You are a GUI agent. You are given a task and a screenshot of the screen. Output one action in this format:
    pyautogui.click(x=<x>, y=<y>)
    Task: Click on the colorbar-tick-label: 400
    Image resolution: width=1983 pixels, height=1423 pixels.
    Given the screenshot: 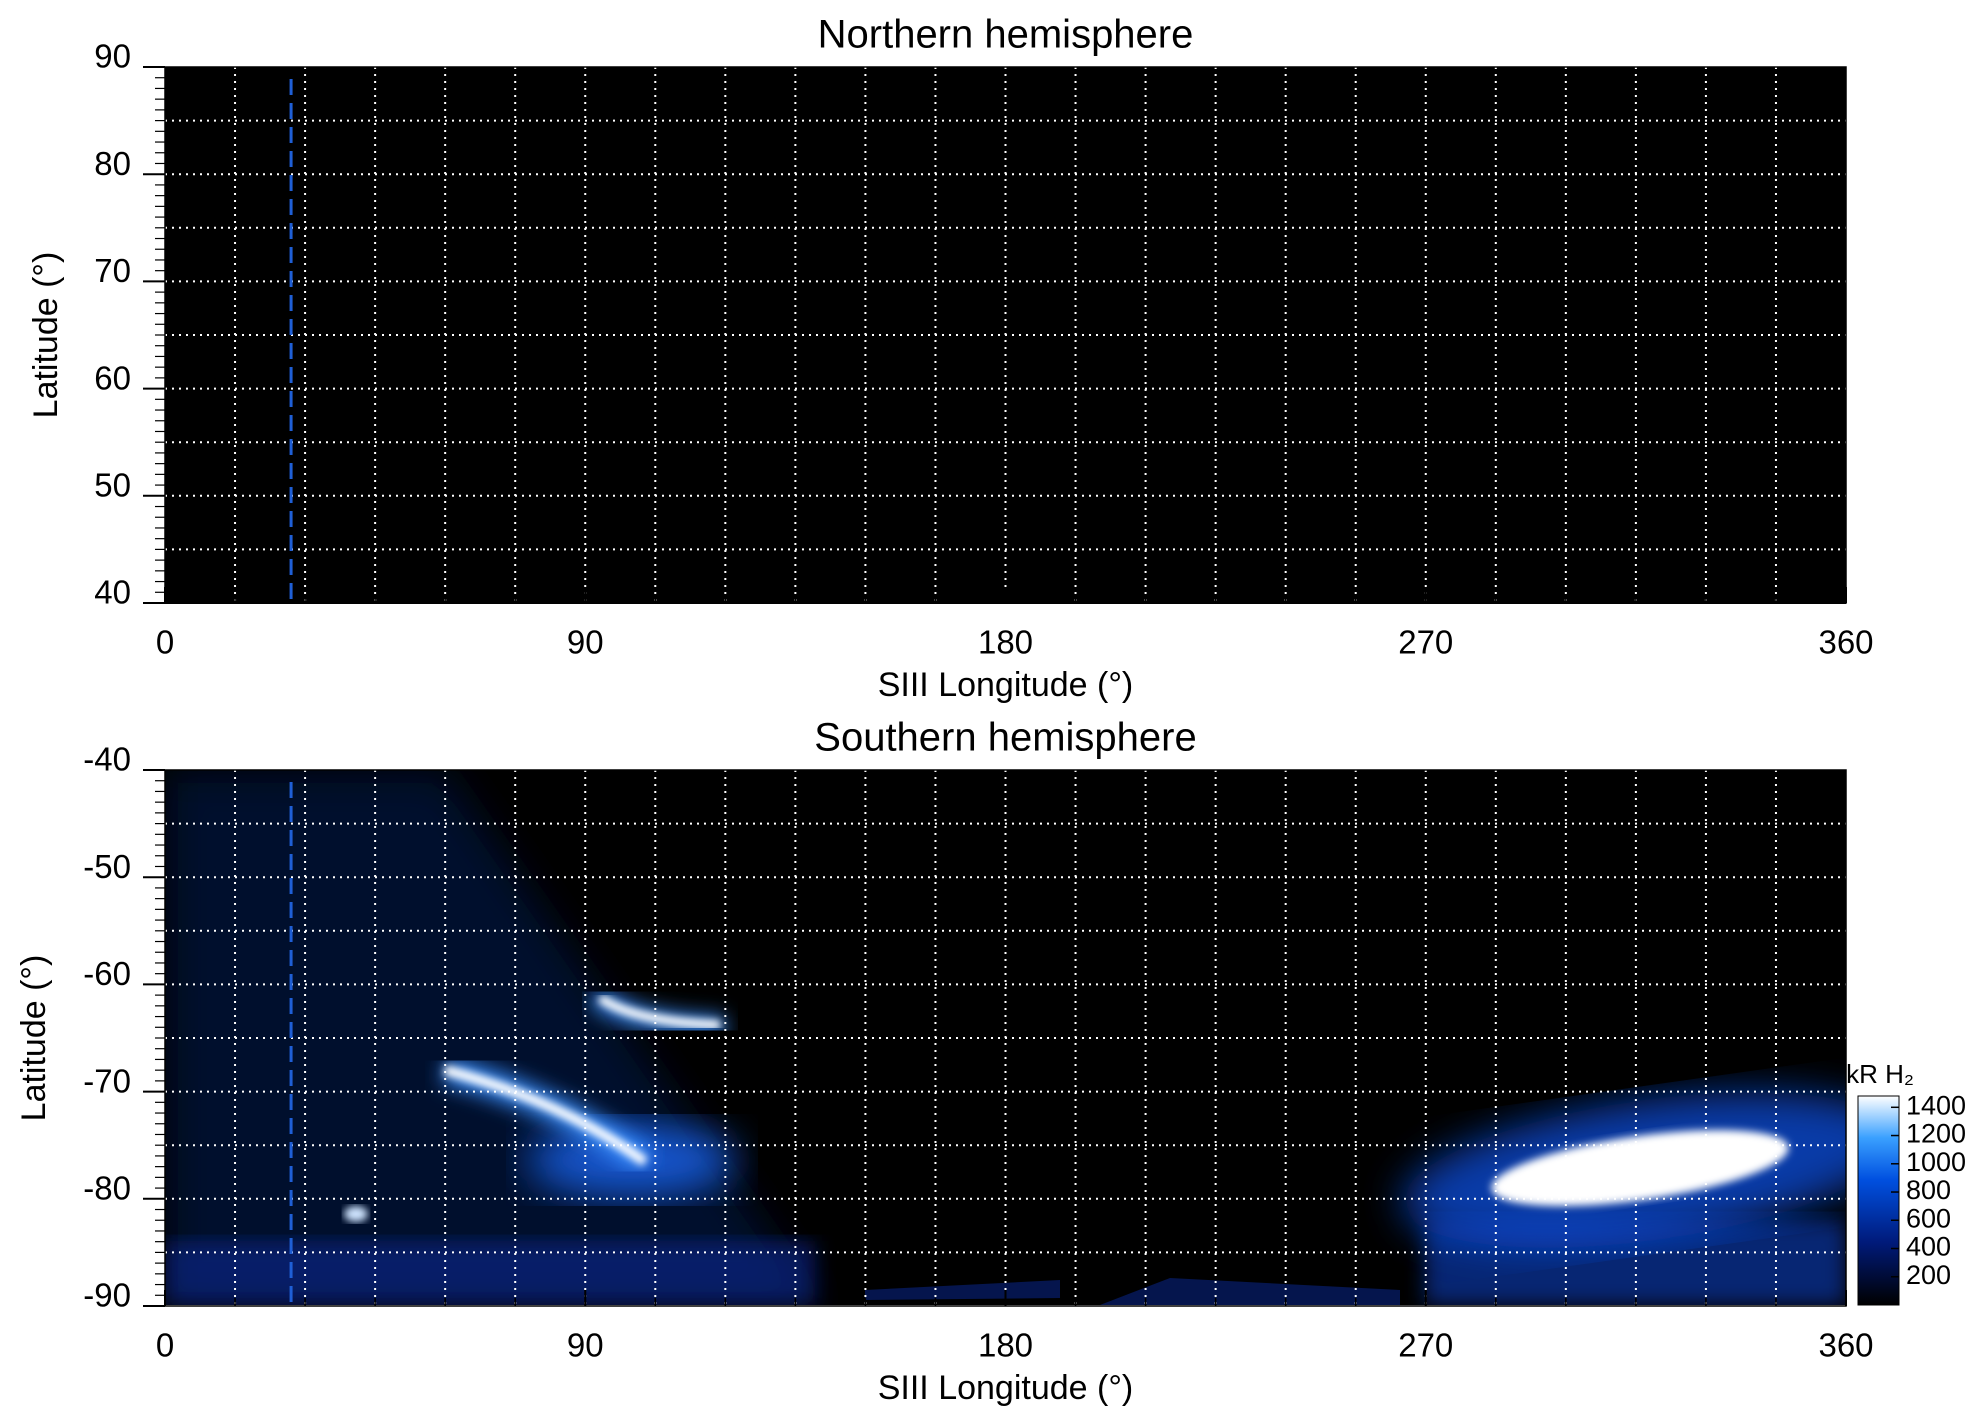 What is the action you would take?
    pyautogui.click(x=1928, y=1247)
    